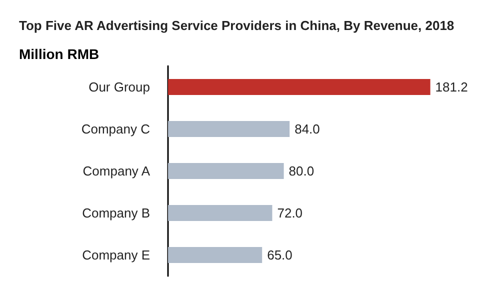 This screenshot has height=290, width=496. What do you see at coordinates (279, 255) in the screenshot?
I see `data-label: 65.0` at bounding box center [279, 255].